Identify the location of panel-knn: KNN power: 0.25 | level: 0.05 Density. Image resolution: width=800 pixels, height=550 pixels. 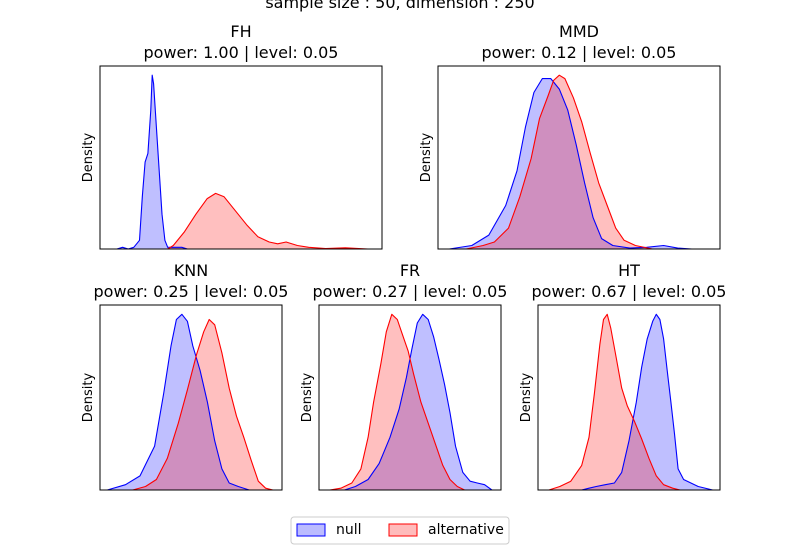
(185, 376).